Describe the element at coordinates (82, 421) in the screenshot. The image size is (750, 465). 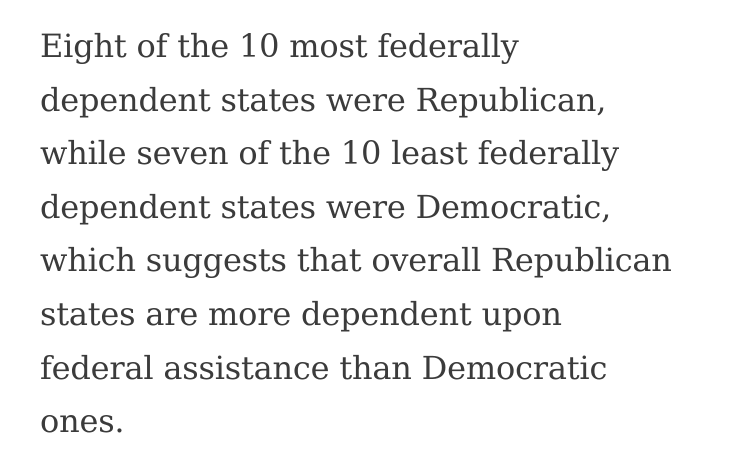
I see `paragraph-line-8: ones.` at that location.